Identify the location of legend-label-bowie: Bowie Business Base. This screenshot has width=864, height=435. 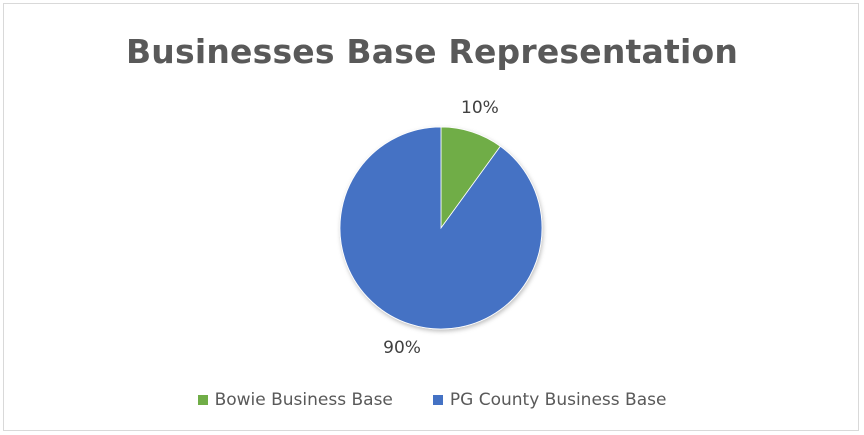
(303, 400).